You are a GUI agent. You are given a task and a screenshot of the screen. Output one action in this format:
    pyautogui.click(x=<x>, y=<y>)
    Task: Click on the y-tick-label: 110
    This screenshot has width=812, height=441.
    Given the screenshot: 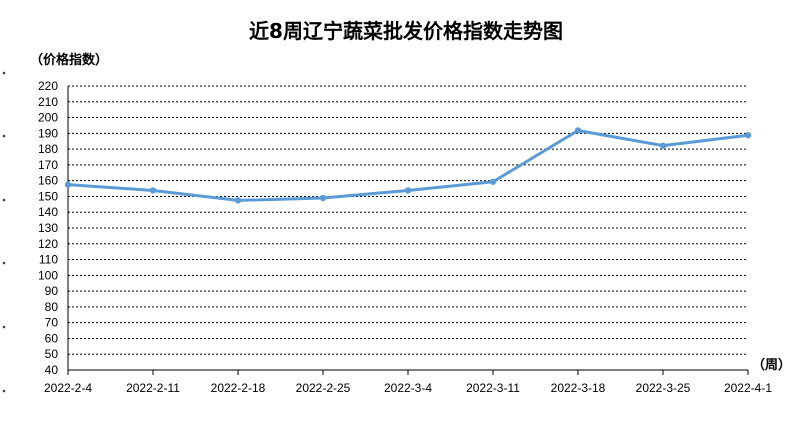 What is the action you would take?
    pyautogui.click(x=48, y=260)
    